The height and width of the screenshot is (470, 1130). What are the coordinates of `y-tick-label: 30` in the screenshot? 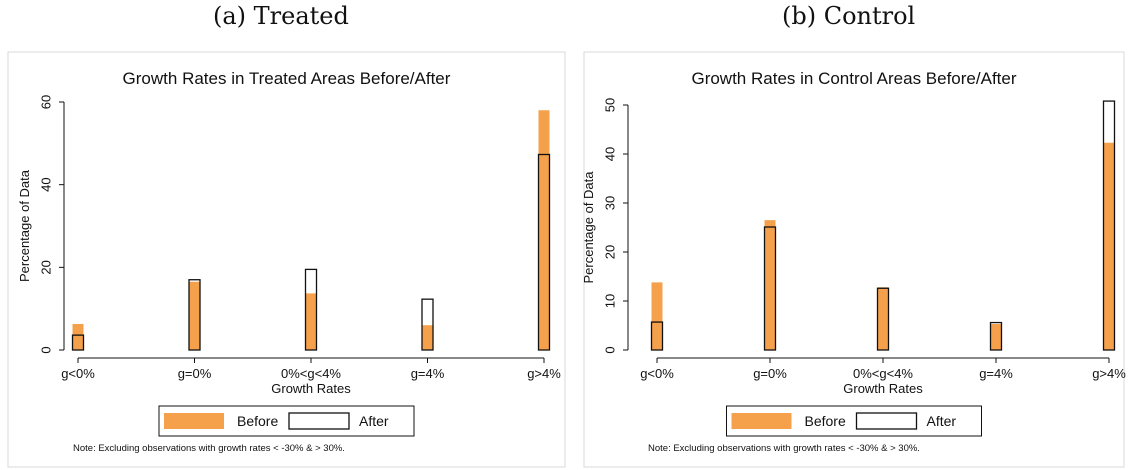 It's located at (610, 203).